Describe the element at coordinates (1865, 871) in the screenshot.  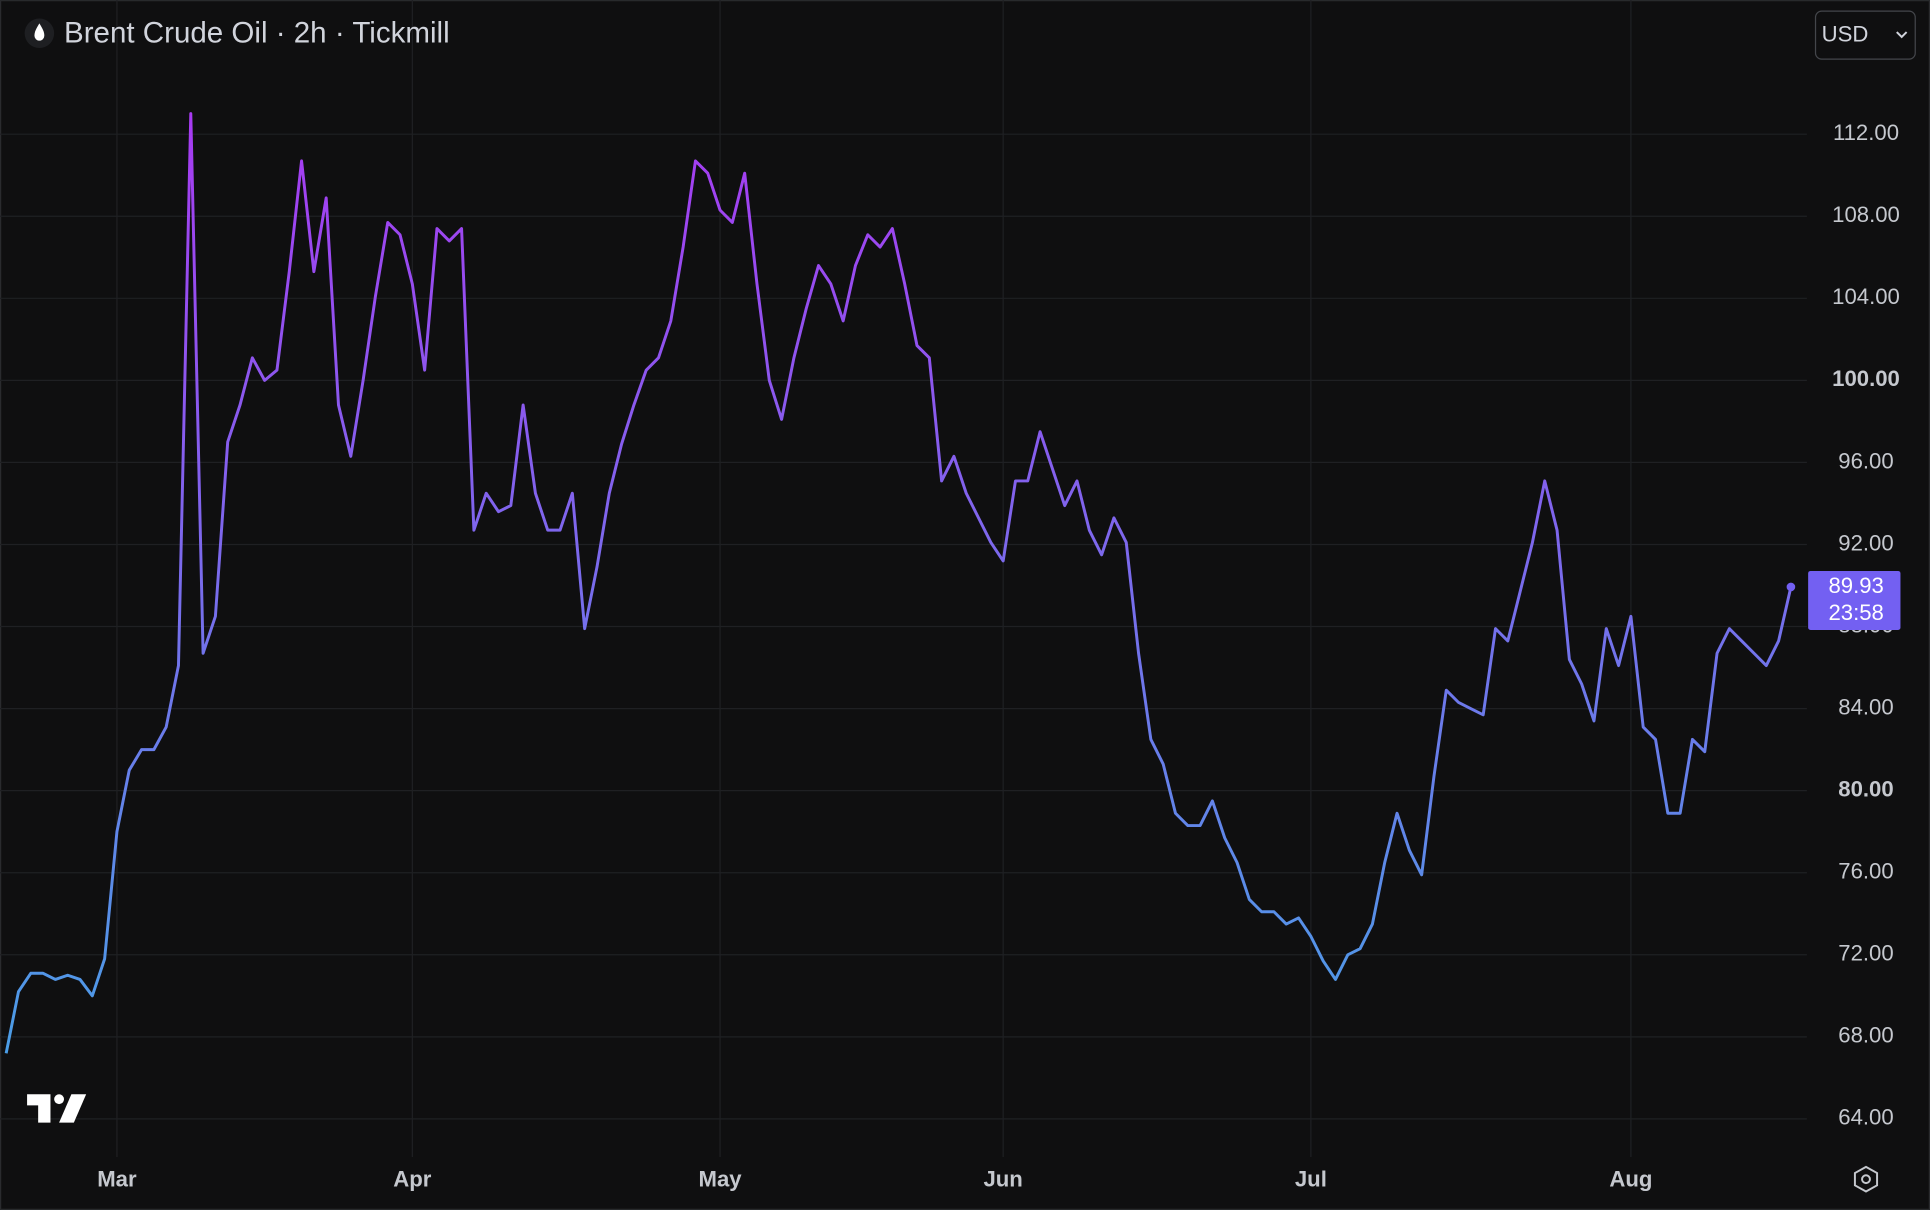
I see `y-tick-label: 76.00` at that location.